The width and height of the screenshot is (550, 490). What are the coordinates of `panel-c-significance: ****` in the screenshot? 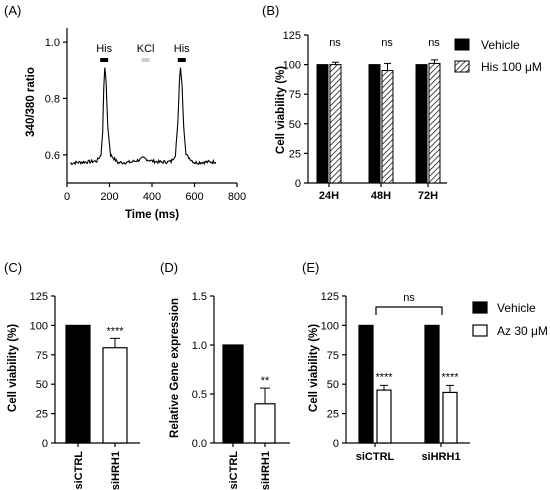 It's located at (115, 331).